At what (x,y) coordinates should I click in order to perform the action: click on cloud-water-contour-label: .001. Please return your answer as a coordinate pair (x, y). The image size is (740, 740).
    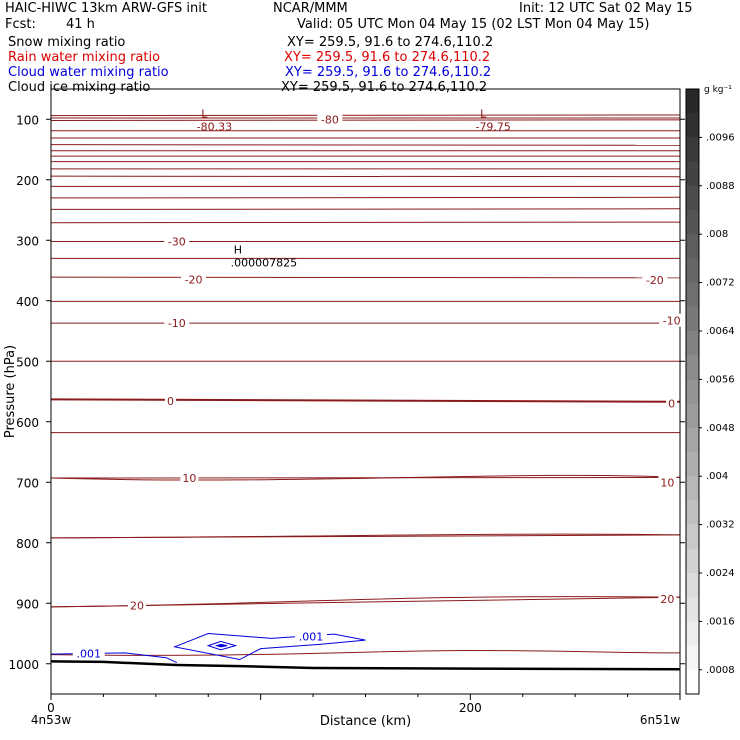
    Looking at the image, I should click on (311, 637).